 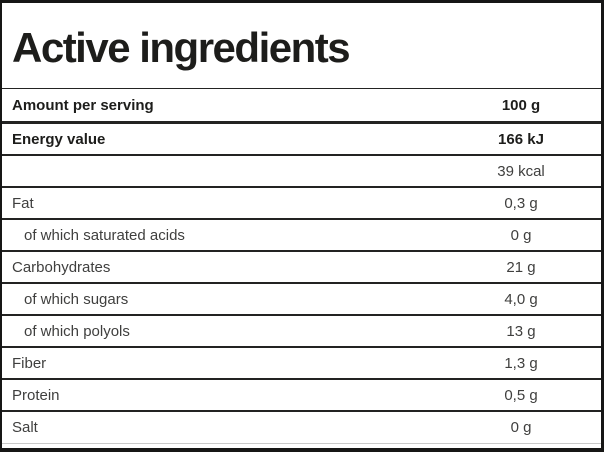 What do you see at coordinates (83, 105) in the screenshot?
I see `row-label: Amount per serving` at bounding box center [83, 105].